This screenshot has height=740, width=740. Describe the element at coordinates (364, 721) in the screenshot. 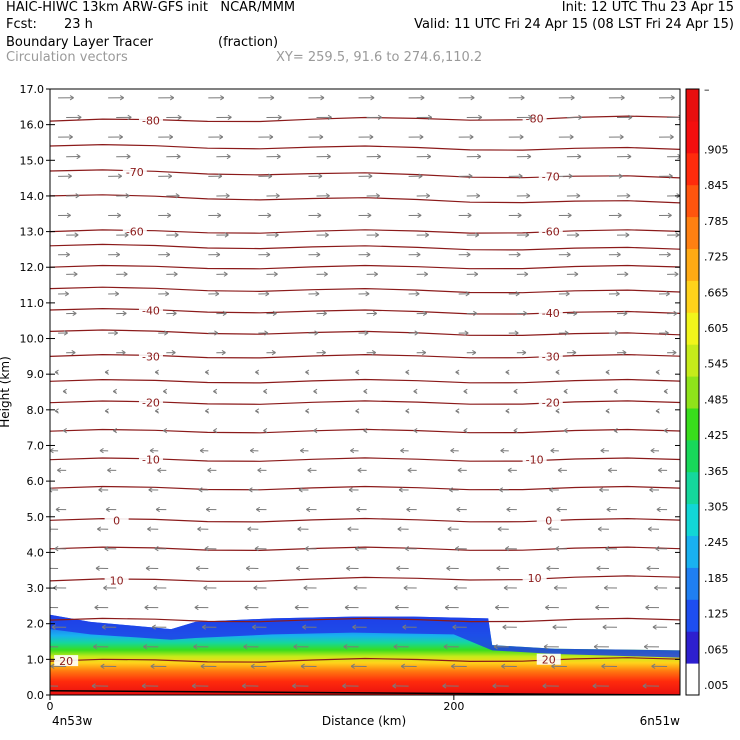

I see `x-axis-label: Distance (km)` at that location.